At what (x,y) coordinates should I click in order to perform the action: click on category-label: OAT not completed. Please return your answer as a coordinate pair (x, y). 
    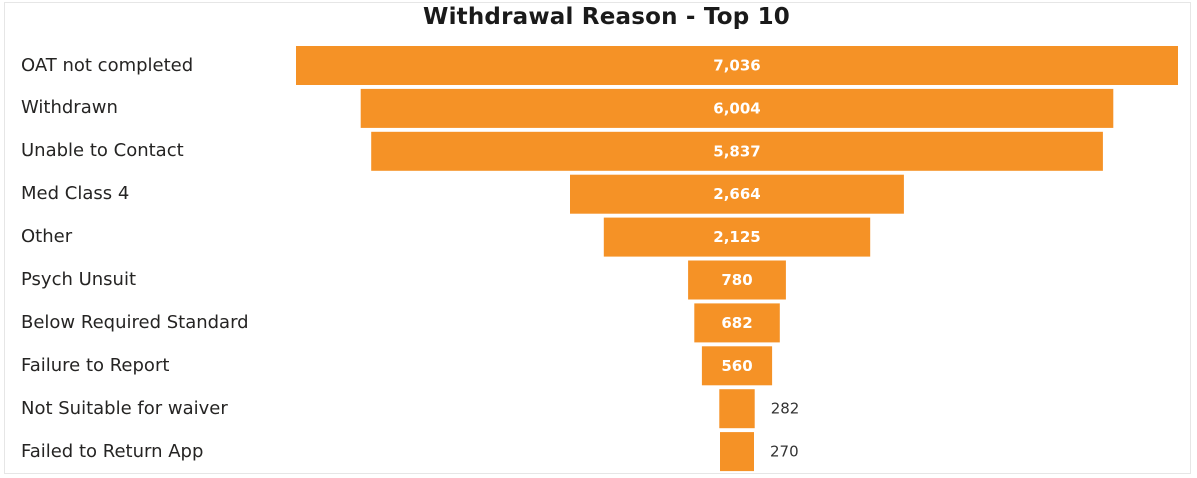
    Looking at the image, I should click on (107, 65).